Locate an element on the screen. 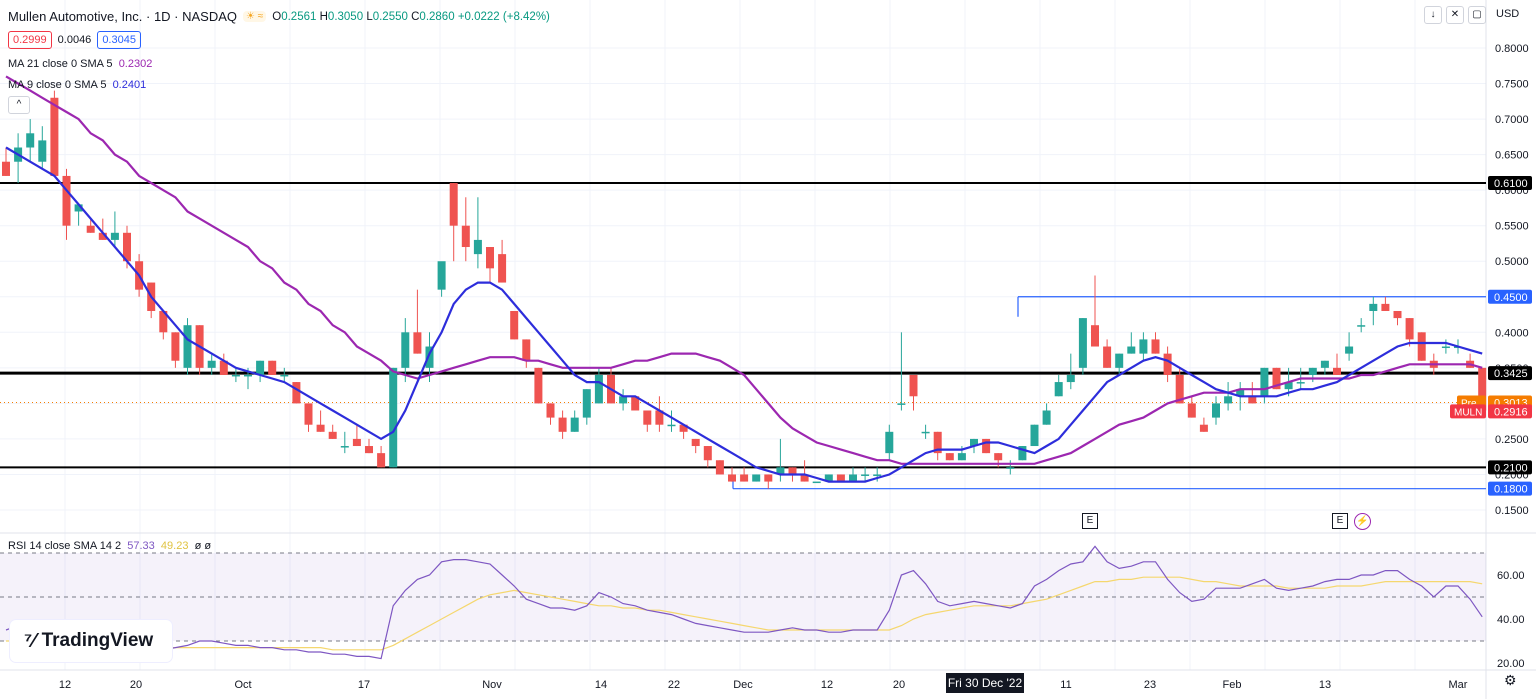 The width and height of the screenshot is (1536, 699). currency-selector: USD is located at coordinates (1508, 14).